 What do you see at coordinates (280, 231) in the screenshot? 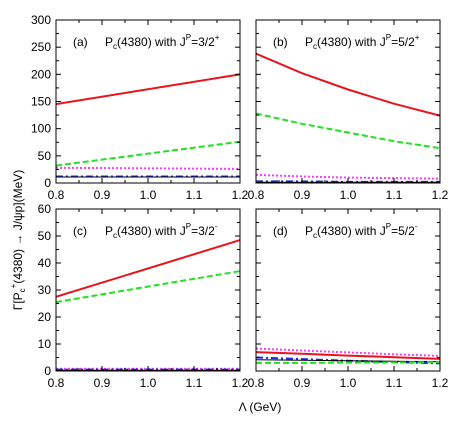
I see `panel-tag: (d)` at bounding box center [280, 231].